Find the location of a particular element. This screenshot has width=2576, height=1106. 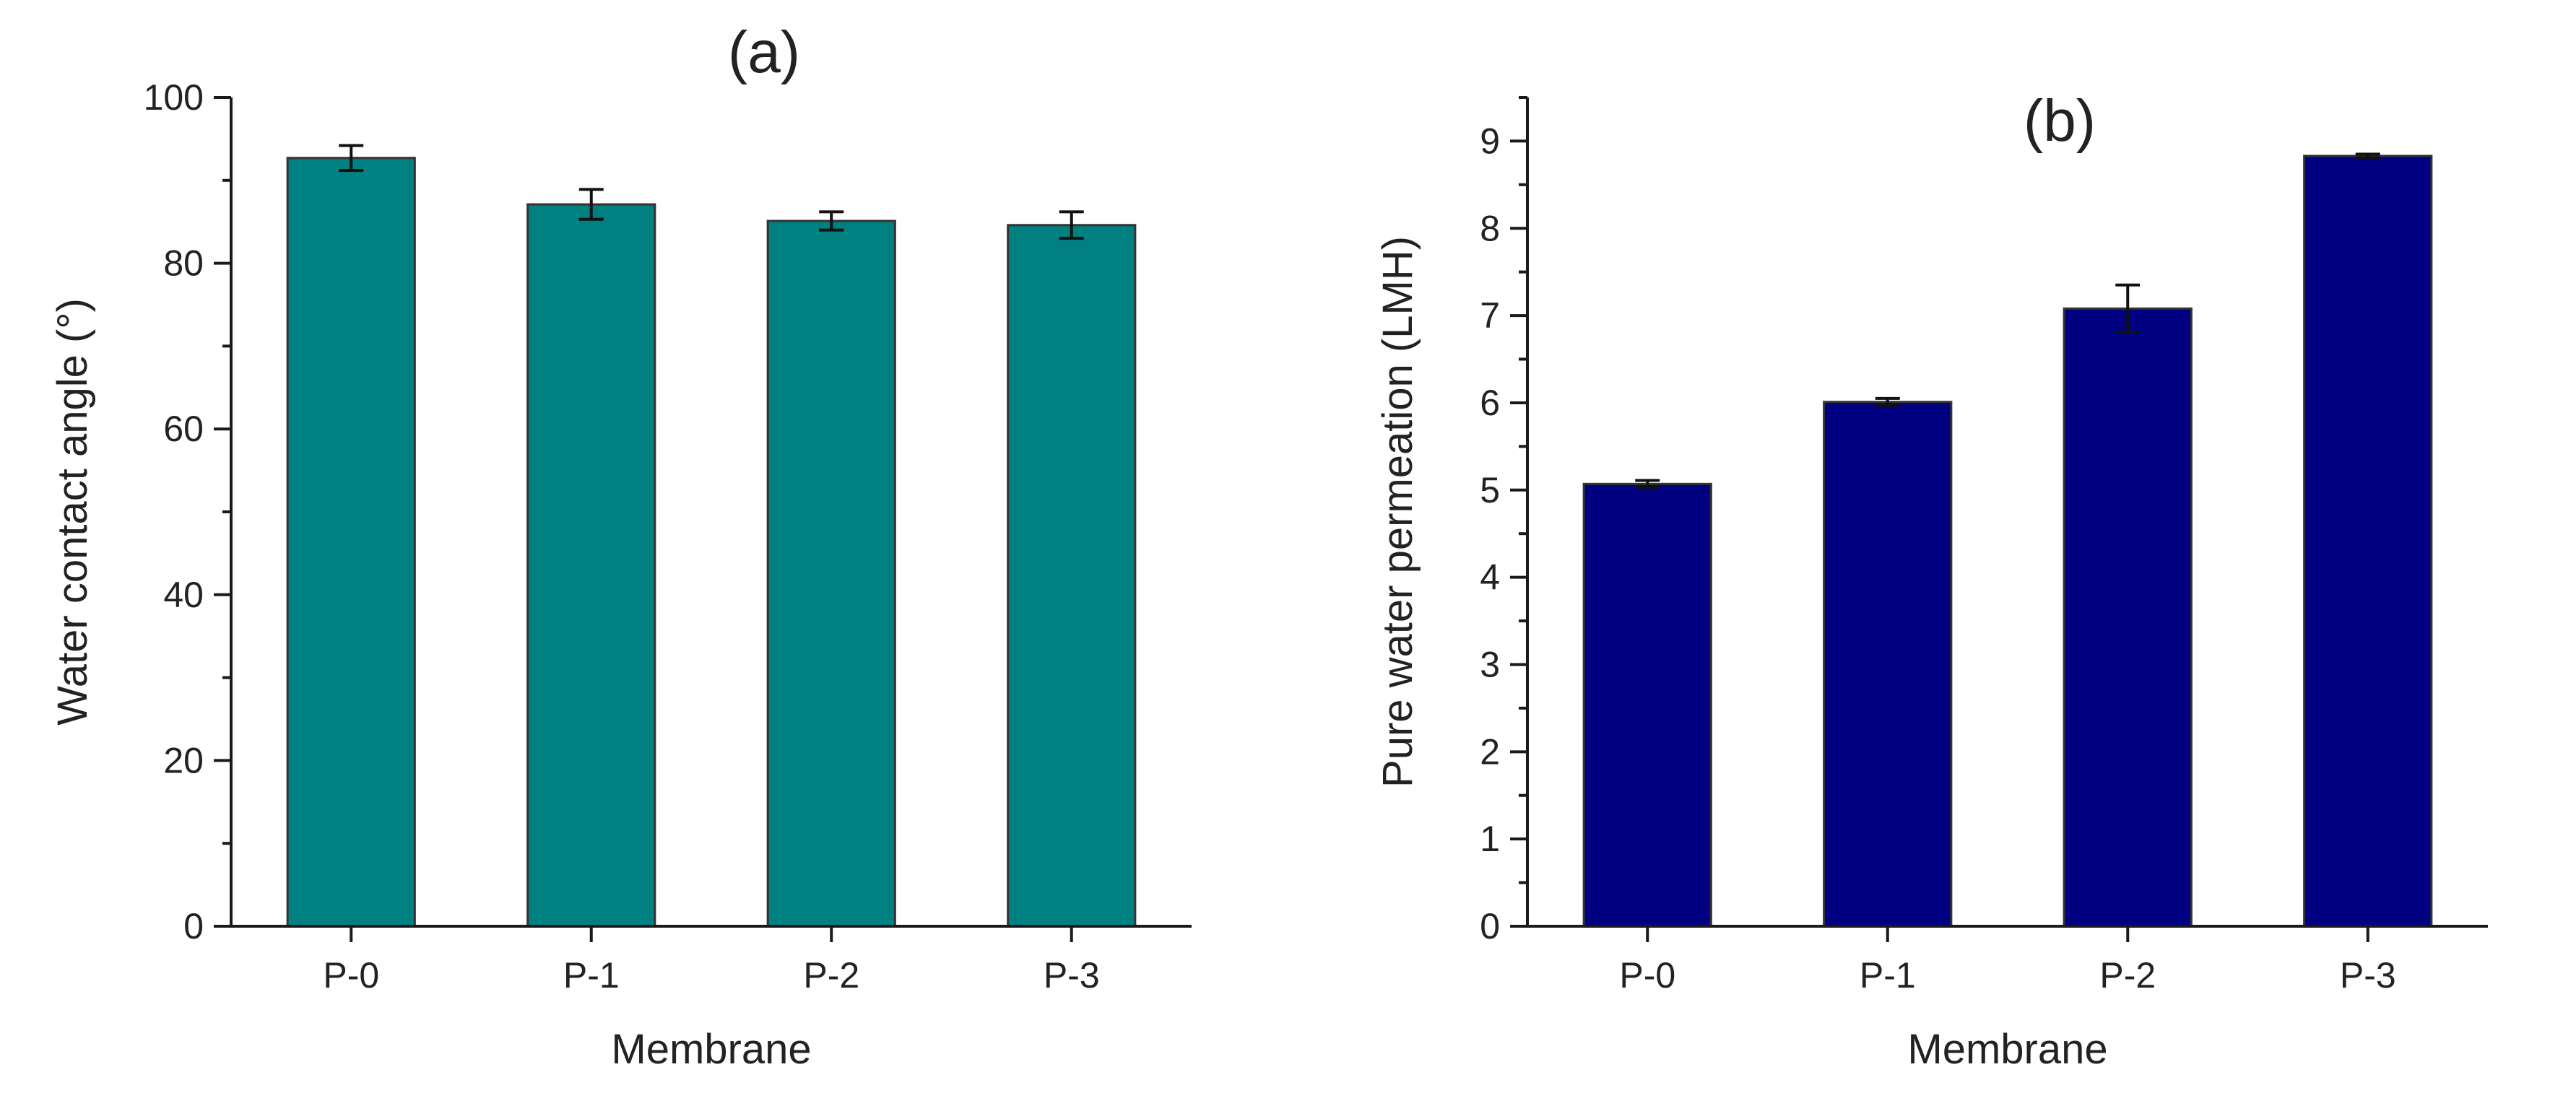

y-tick-label: 9 is located at coordinates (1490, 141).